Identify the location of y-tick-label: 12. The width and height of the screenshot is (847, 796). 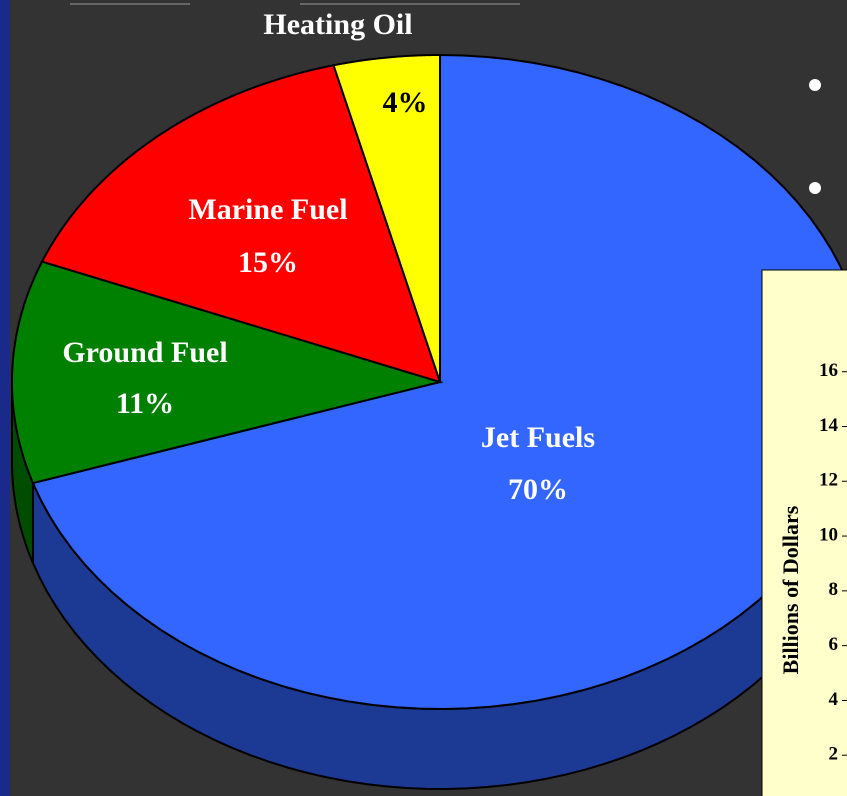
(828, 480).